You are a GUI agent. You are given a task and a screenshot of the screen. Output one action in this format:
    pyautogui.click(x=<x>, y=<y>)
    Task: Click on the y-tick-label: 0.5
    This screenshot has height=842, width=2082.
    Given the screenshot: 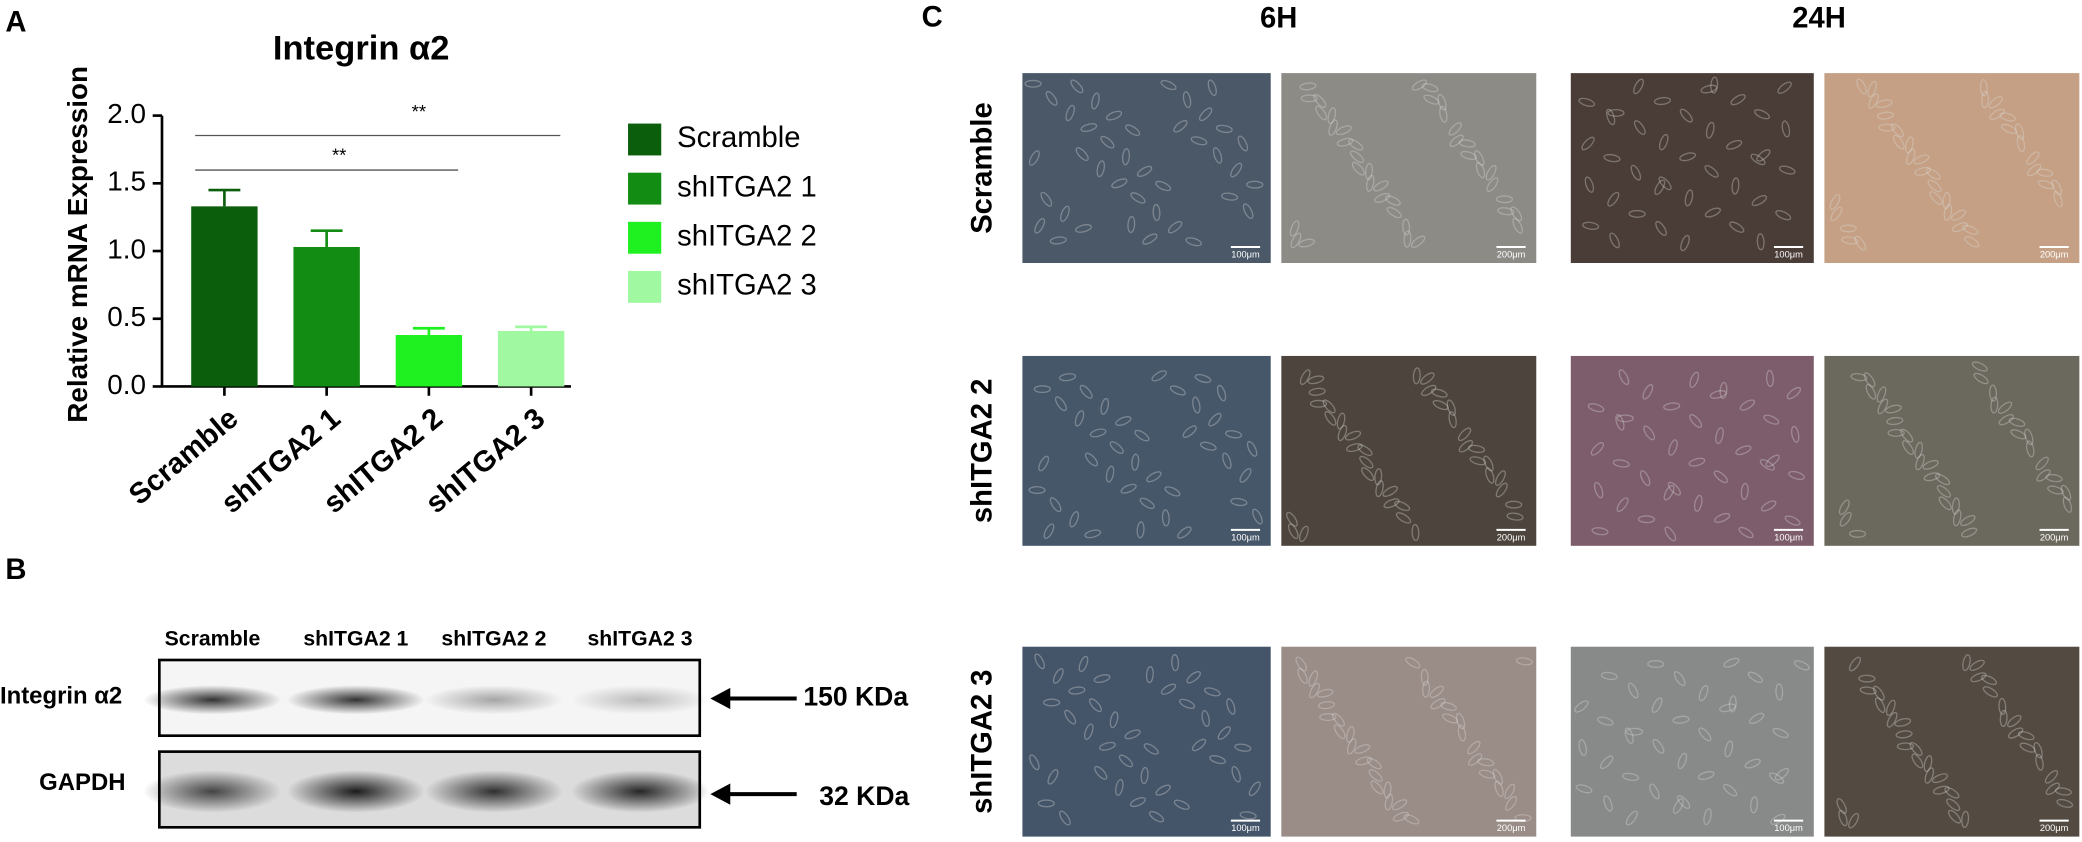 What is the action you would take?
    pyautogui.click(x=126, y=316)
    